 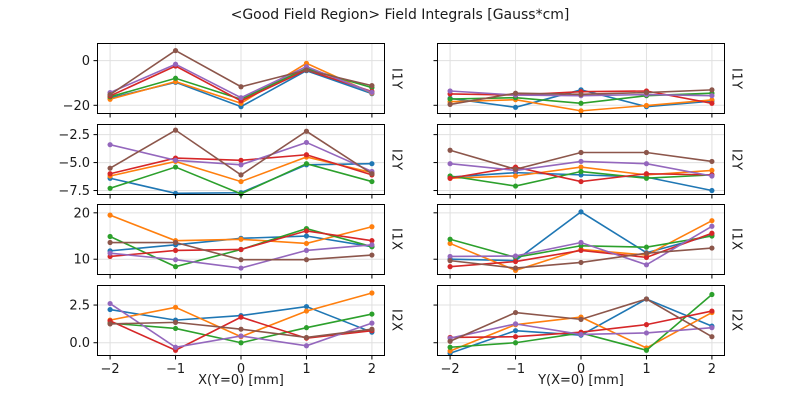 What do you see at coordinates (81, 213) in the screenshot?
I see `y-tick-label: 20` at bounding box center [81, 213].